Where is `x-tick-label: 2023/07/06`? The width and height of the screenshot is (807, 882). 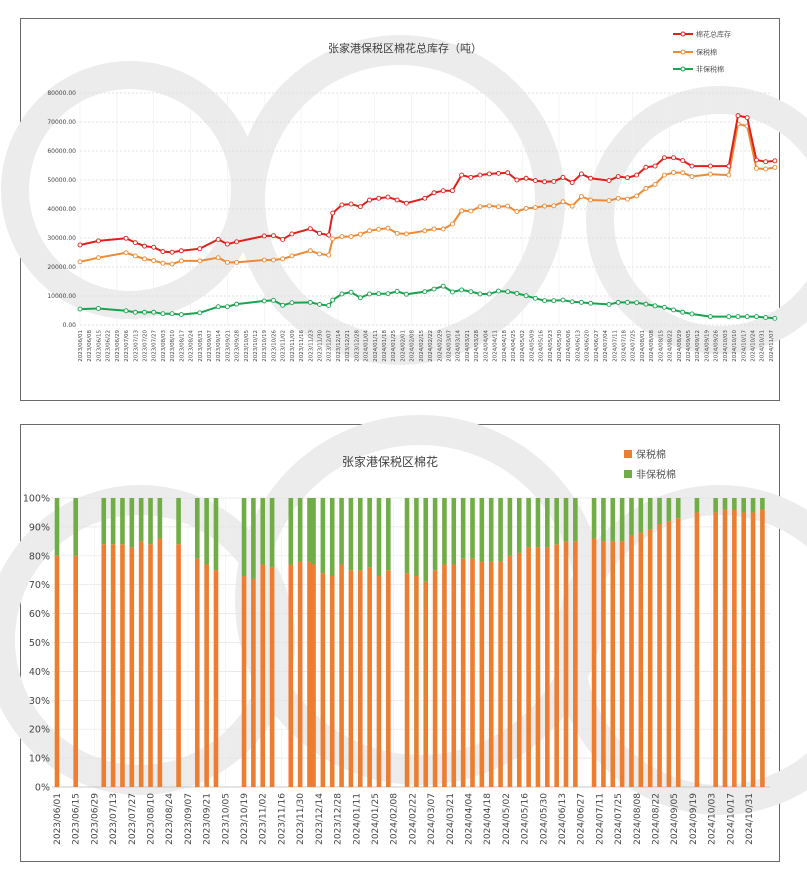
x-tick-label: 2023/07/06 is located at coordinates (127, 346).